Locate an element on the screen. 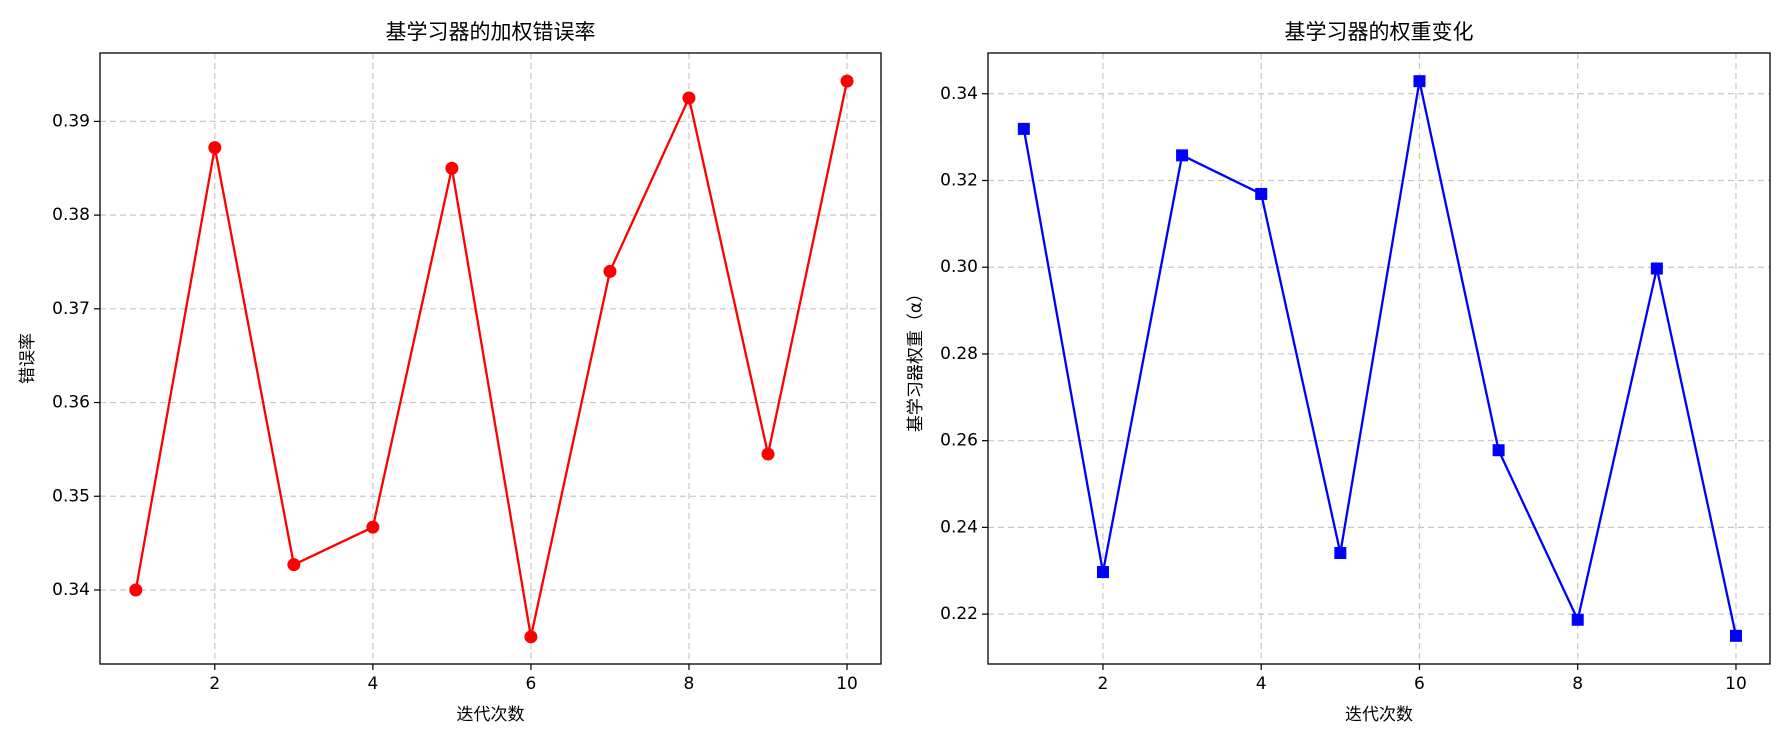 This screenshot has height=747, width=1783. chart-title: 基学习器的加权错误率 is located at coordinates (491, 32).